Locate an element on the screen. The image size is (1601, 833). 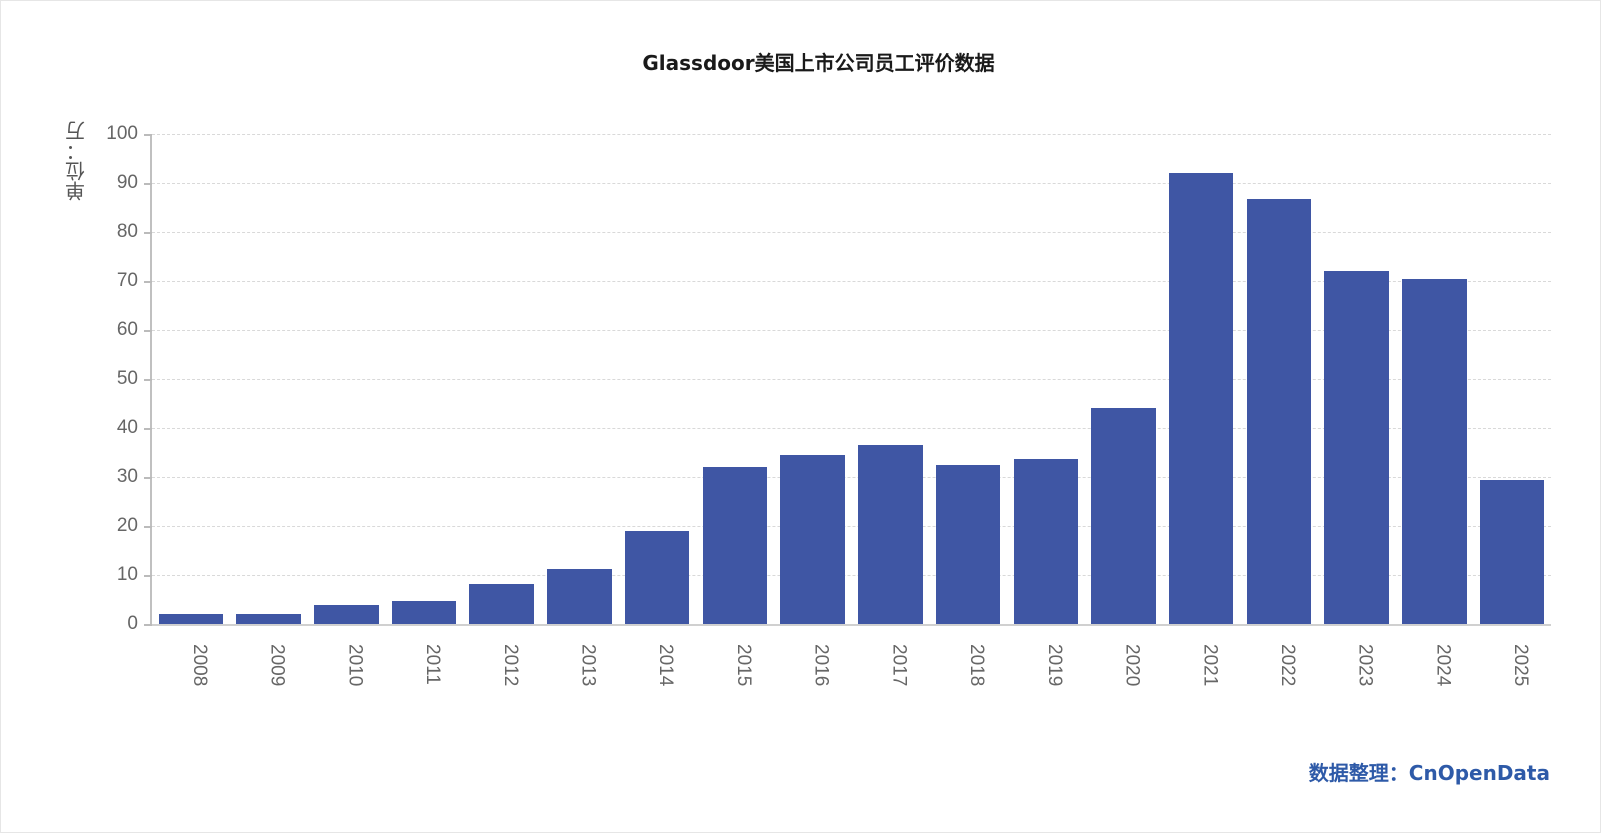
x-tick-label: 2014 is located at coordinates (666, 665).